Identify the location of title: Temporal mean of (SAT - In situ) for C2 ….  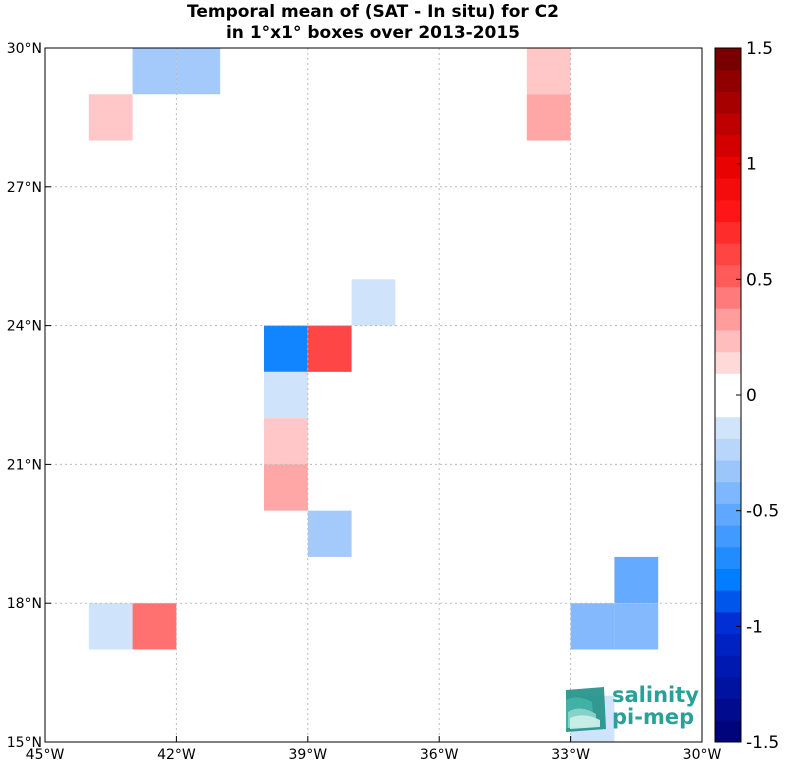
(373, 22).